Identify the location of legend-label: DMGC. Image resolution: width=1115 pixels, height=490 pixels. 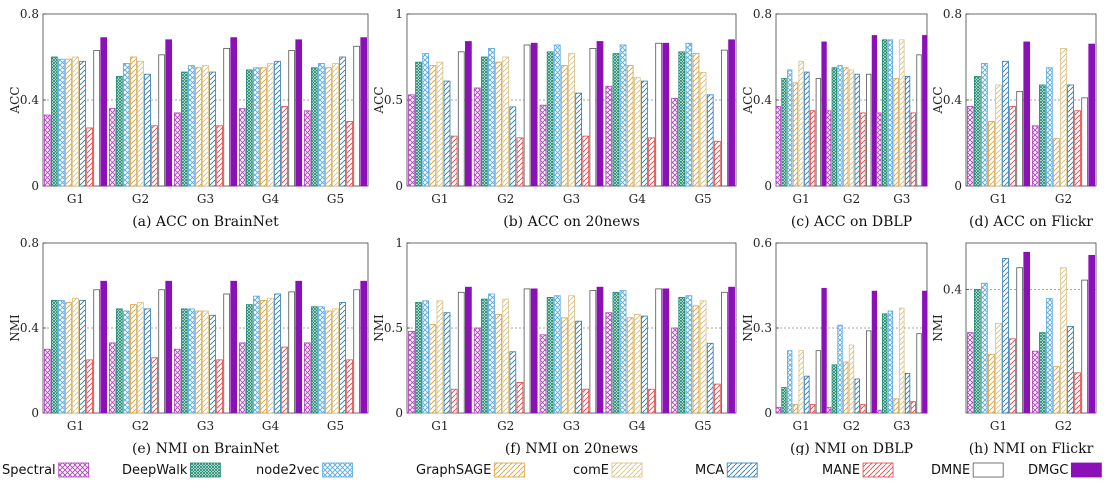
(1048, 470).